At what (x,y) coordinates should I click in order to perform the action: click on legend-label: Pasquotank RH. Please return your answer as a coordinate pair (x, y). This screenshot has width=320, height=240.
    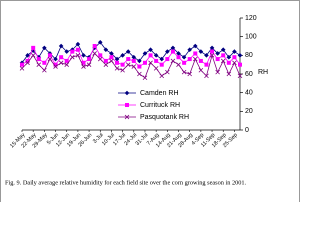
    Looking at the image, I should click on (164, 117).